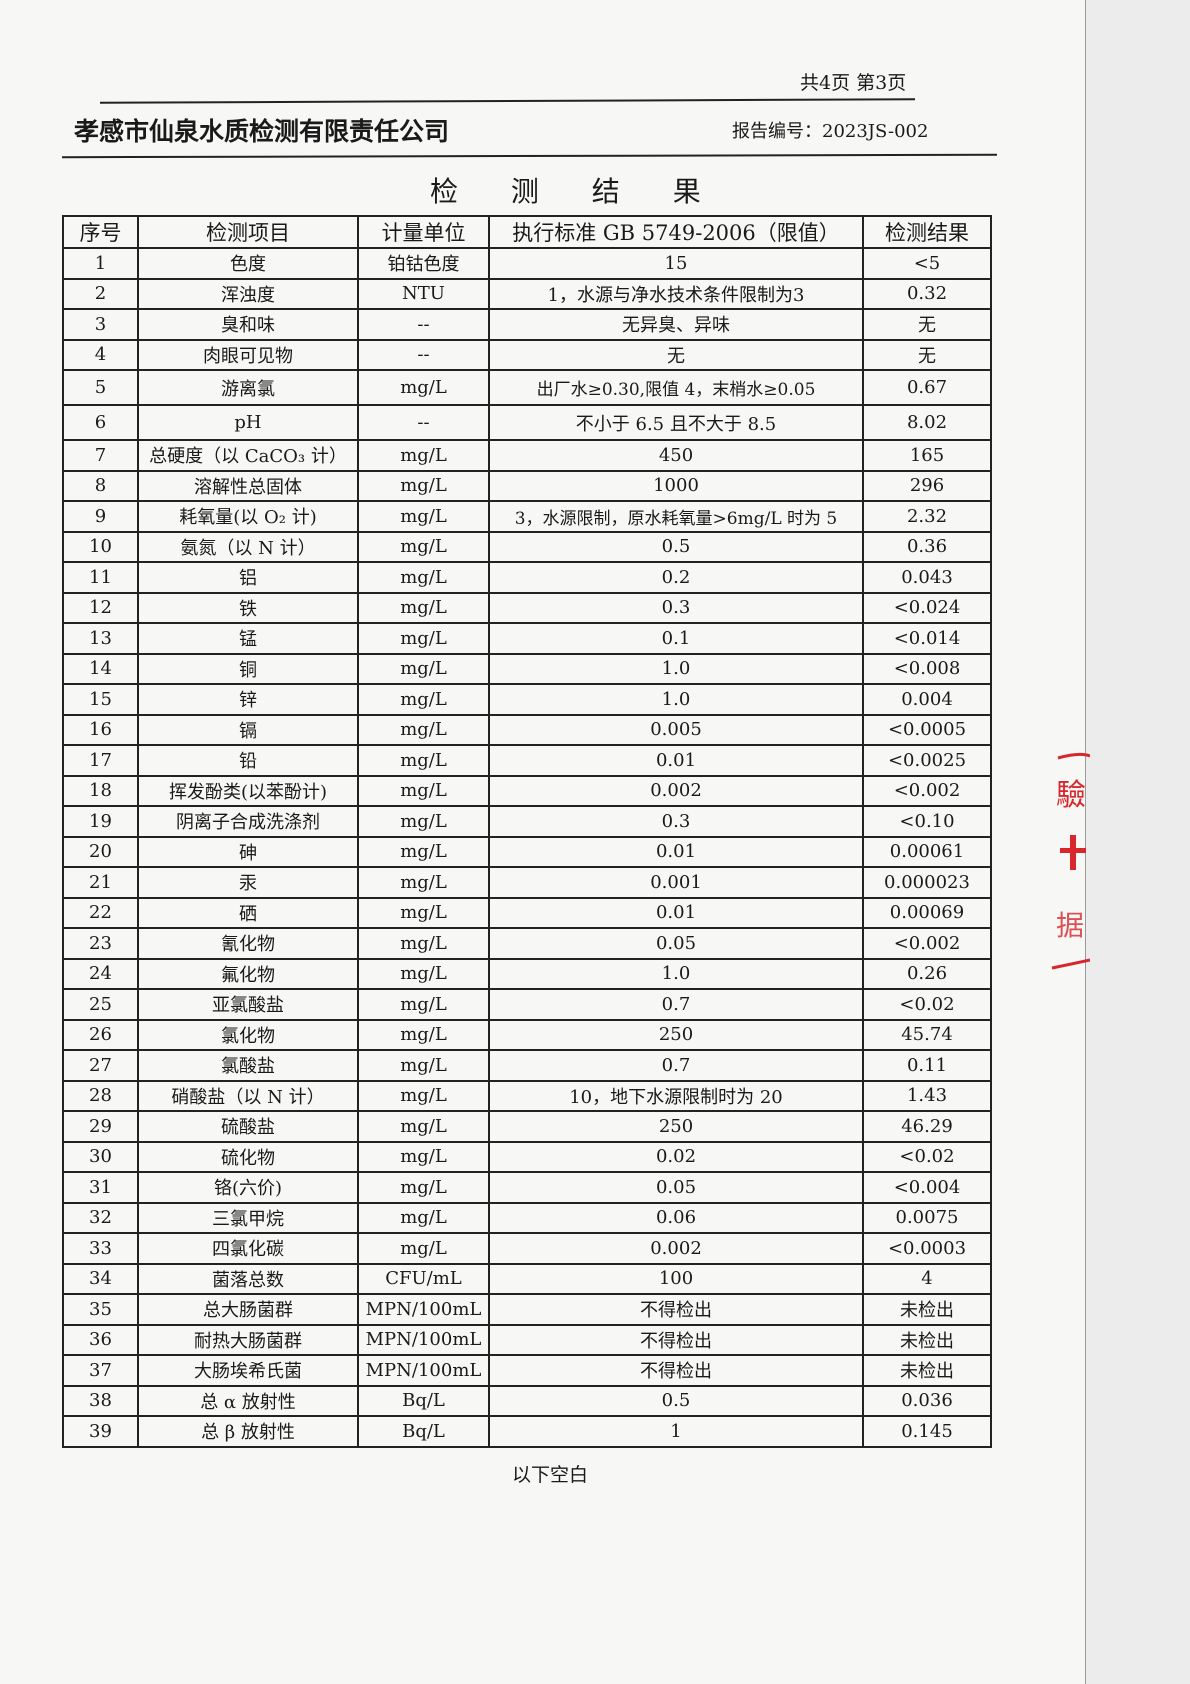 Image resolution: width=1190 pixels, height=1684 pixels. What do you see at coordinates (927, 1095) in the screenshot?
I see `cell-result: 1.43` at bounding box center [927, 1095].